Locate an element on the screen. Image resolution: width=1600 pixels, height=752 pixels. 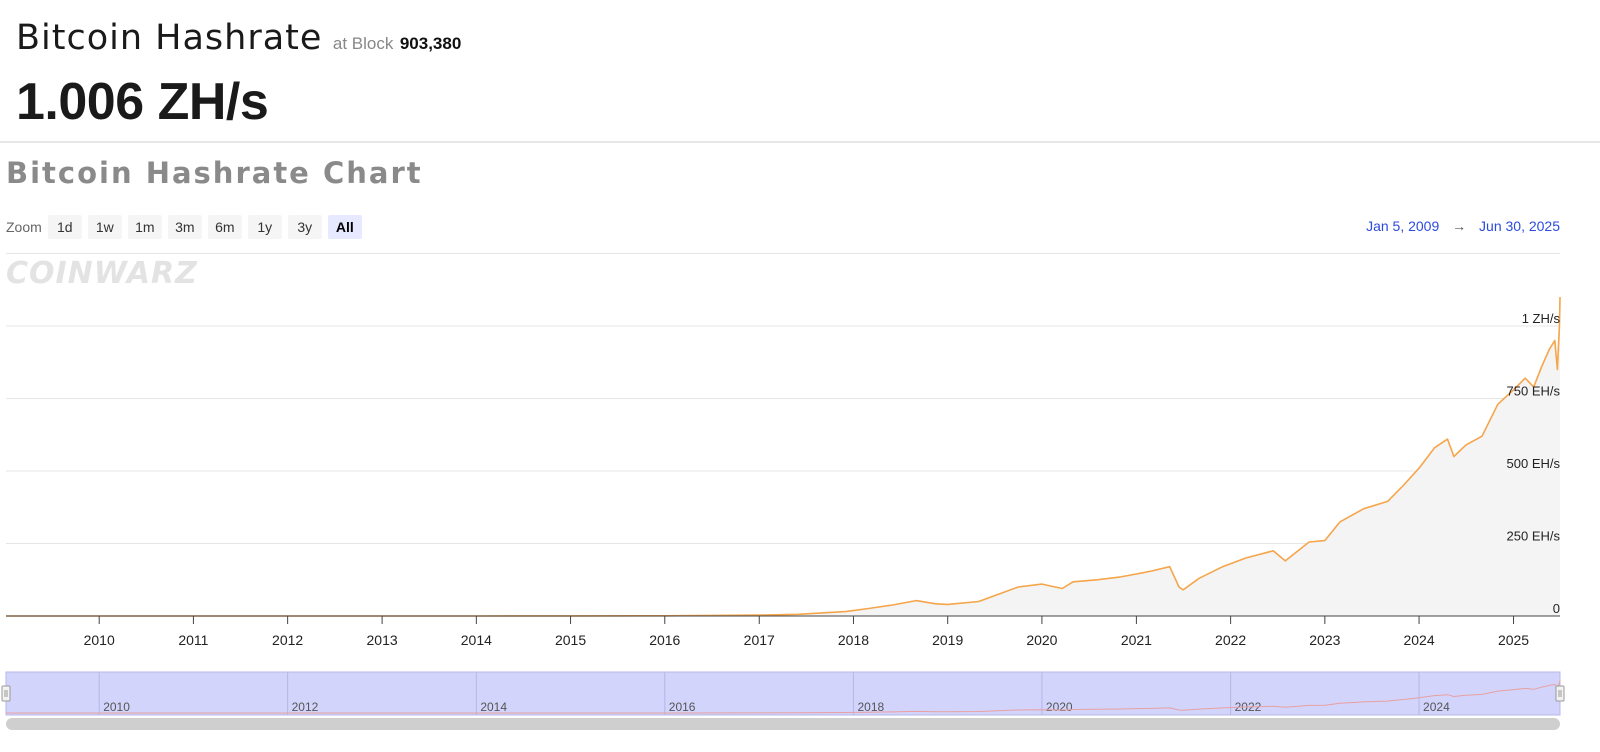
navigator: 2010 2012 2014 2016 2018 2020 2022 2024 is located at coordinates (783, 700).